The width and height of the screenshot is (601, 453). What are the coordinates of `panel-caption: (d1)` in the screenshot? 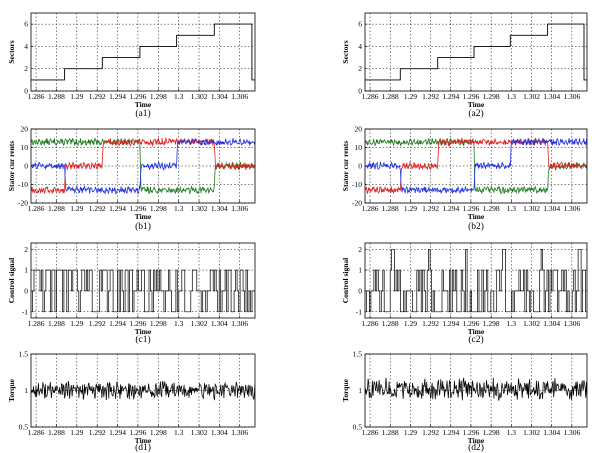 It's located at (143, 447).